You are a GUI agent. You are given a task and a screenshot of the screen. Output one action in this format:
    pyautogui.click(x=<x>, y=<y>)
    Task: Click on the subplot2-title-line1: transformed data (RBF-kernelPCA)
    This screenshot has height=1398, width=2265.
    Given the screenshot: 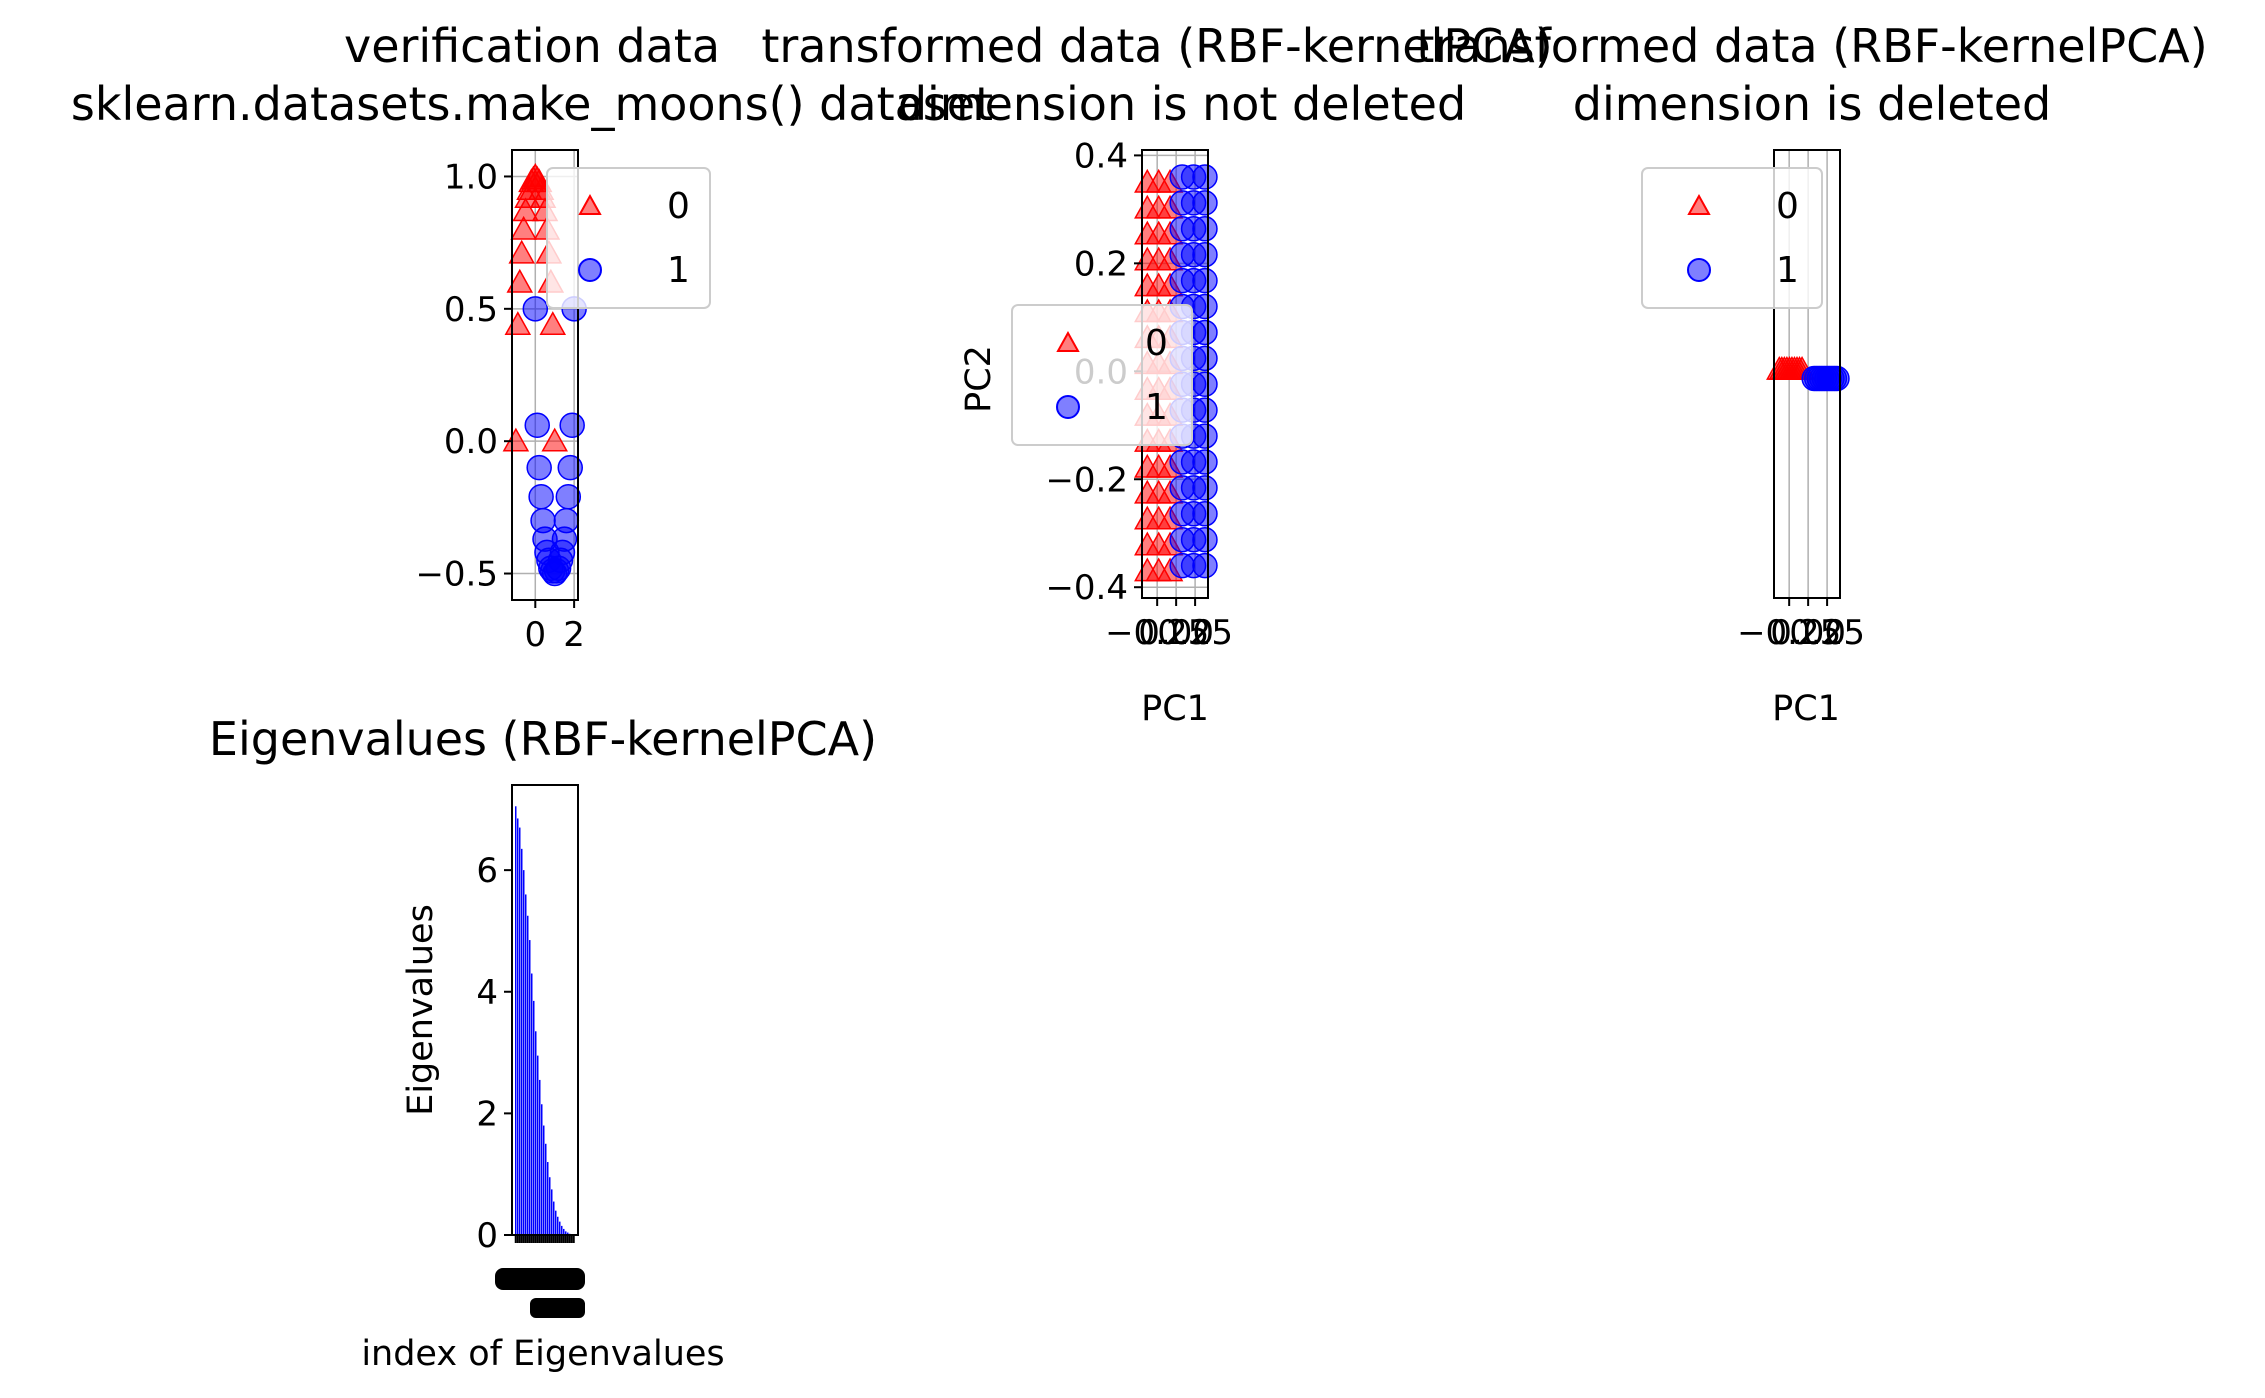 What is the action you would take?
    pyautogui.click(x=1156, y=46)
    